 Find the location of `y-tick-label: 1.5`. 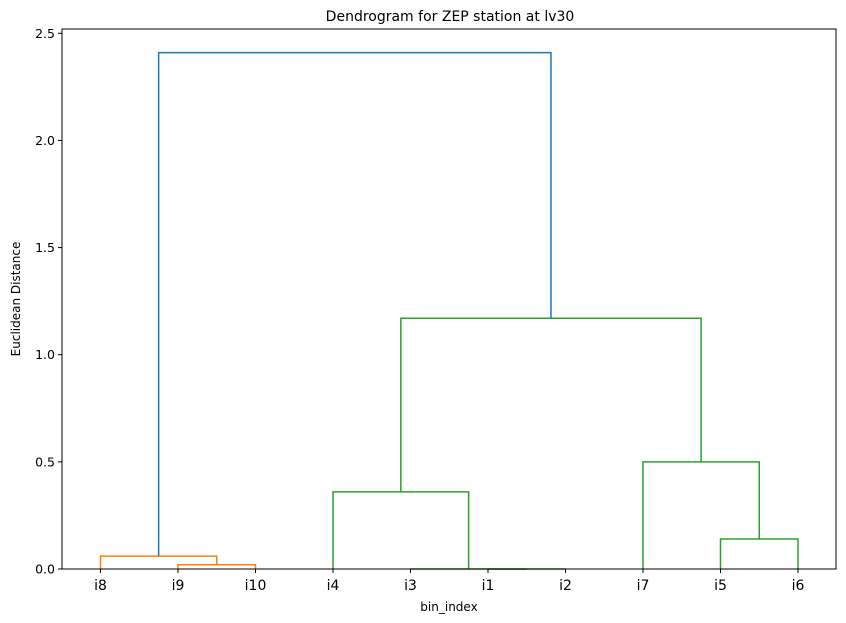

y-tick-label: 1.5 is located at coordinates (45, 247).